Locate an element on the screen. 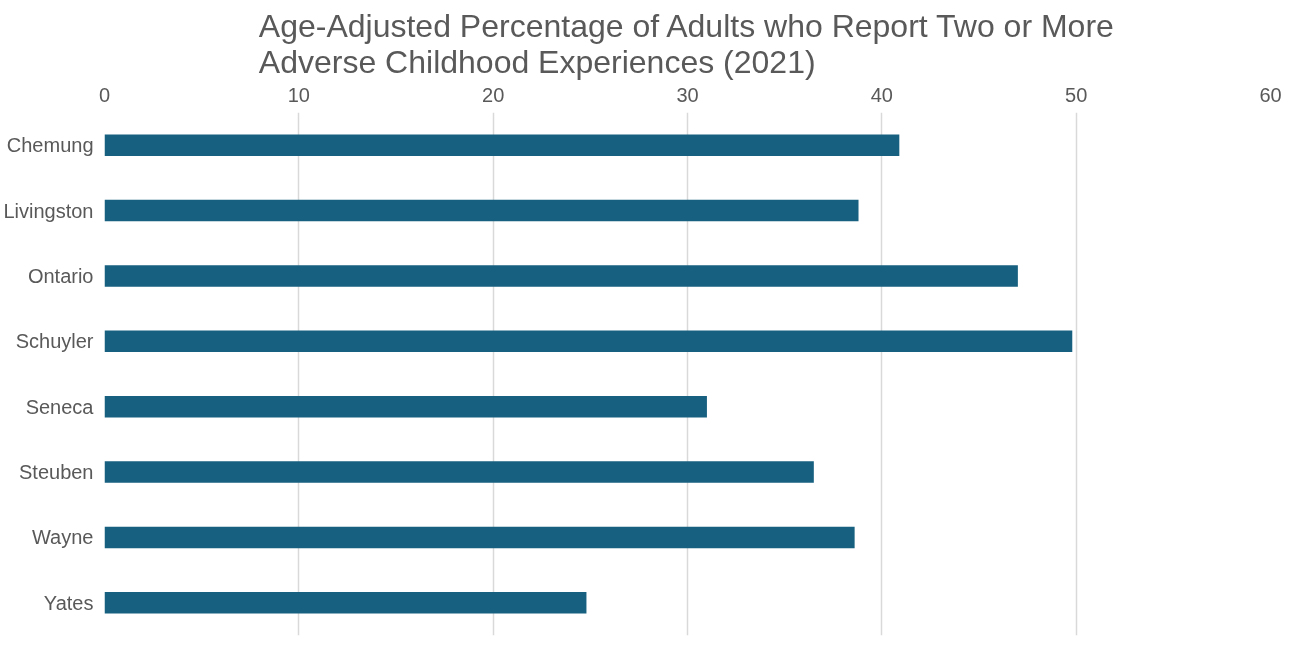 The image size is (1304, 664). y-tick-label: Yates is located at coordinates (68, 602).